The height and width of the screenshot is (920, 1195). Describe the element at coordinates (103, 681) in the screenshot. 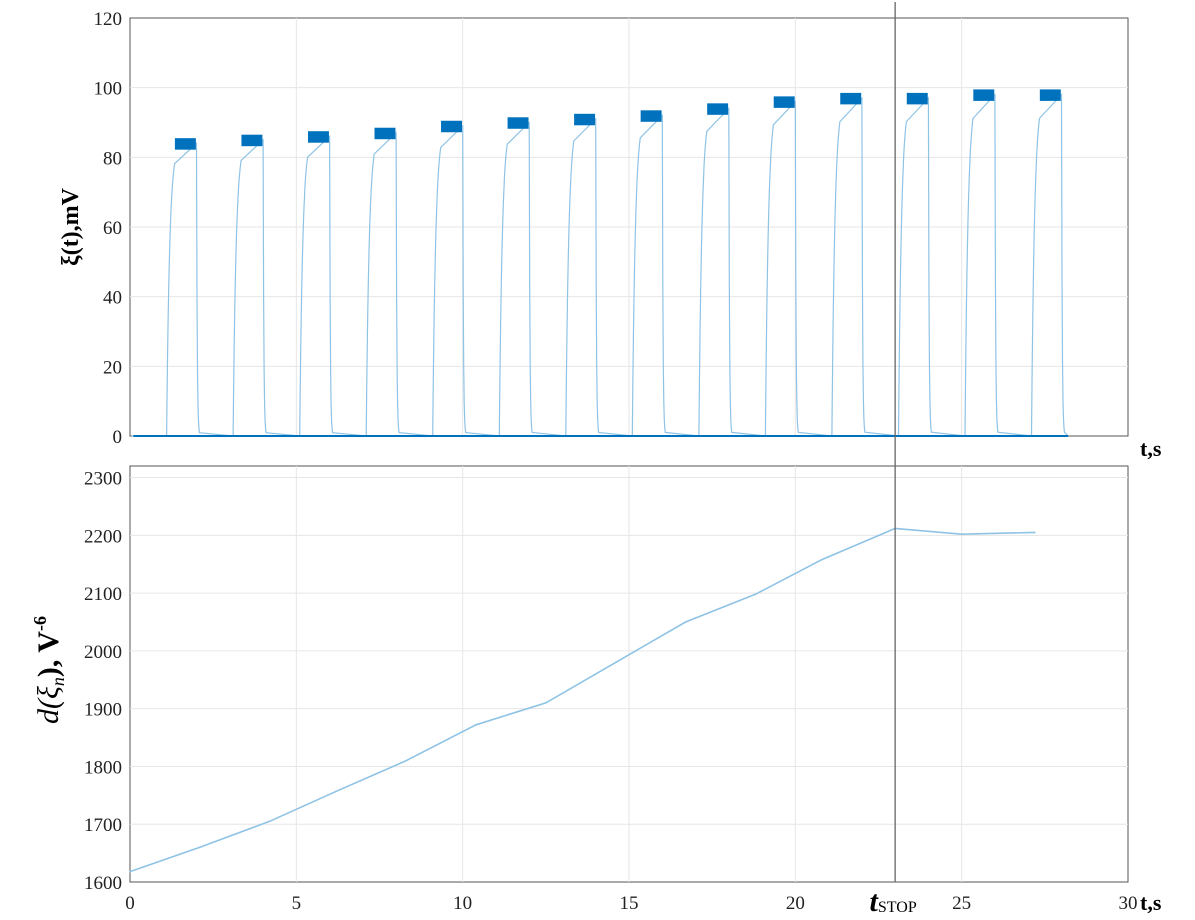

I see `bottom-y-tick-labels: 1600 1700 1800 1900 2000 2100 2200 2300` at that location.